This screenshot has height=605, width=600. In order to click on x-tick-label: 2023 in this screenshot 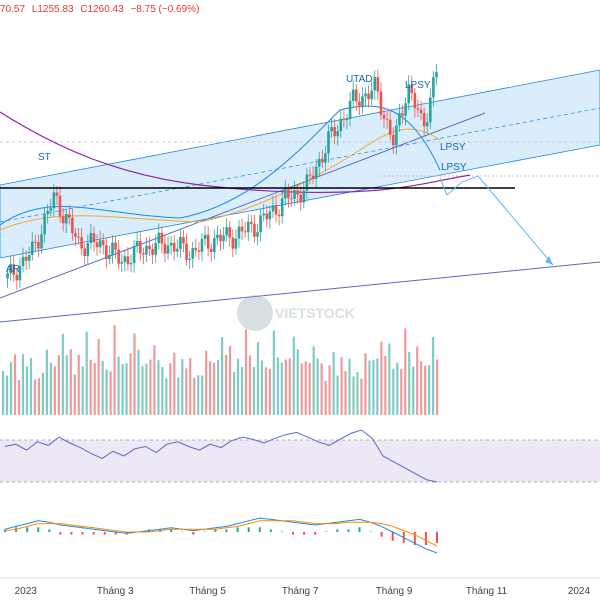, I will do `click(26, 591)`.